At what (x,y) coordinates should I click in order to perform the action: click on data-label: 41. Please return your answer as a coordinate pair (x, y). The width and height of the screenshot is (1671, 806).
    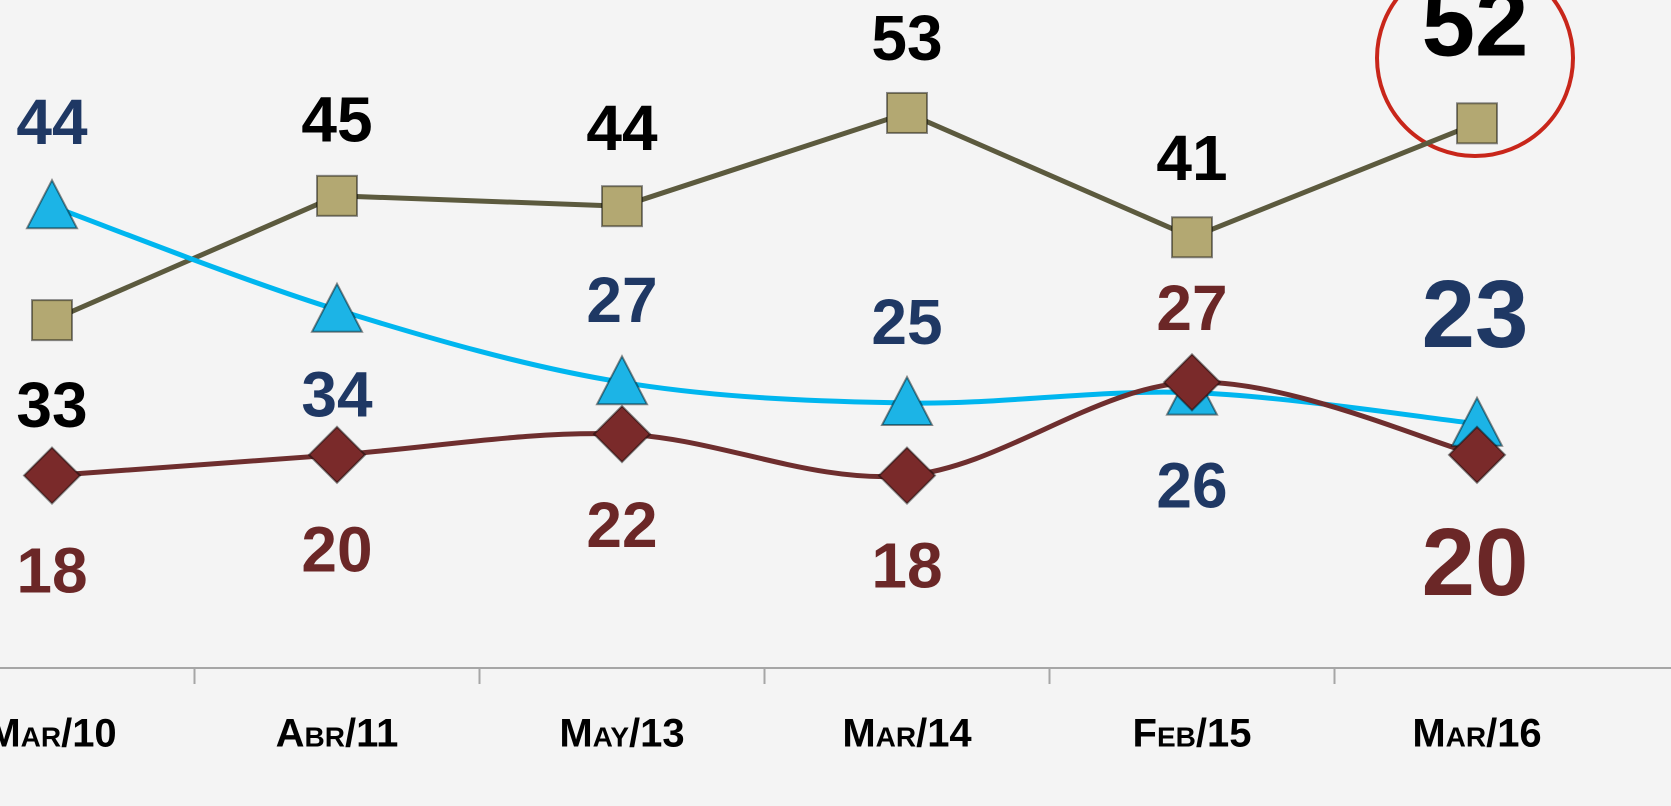
    Looking at the image, I should click on (1191, 158).